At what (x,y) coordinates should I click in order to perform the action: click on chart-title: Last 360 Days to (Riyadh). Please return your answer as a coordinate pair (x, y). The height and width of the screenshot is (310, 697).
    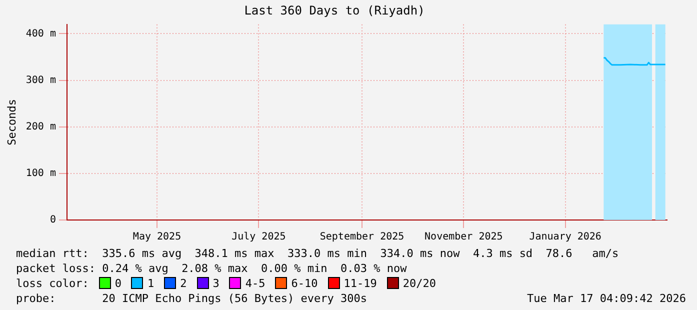
    Looking at the image, I should click on (334, 10).